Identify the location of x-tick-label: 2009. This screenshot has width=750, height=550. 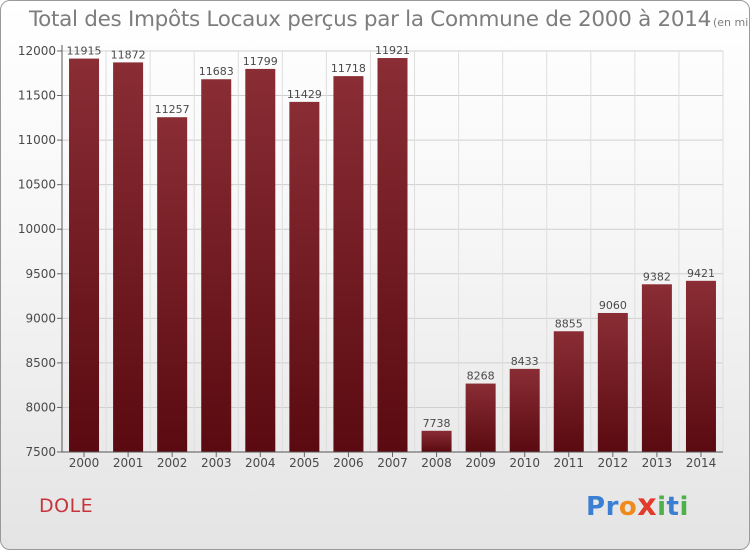
(480, 463).